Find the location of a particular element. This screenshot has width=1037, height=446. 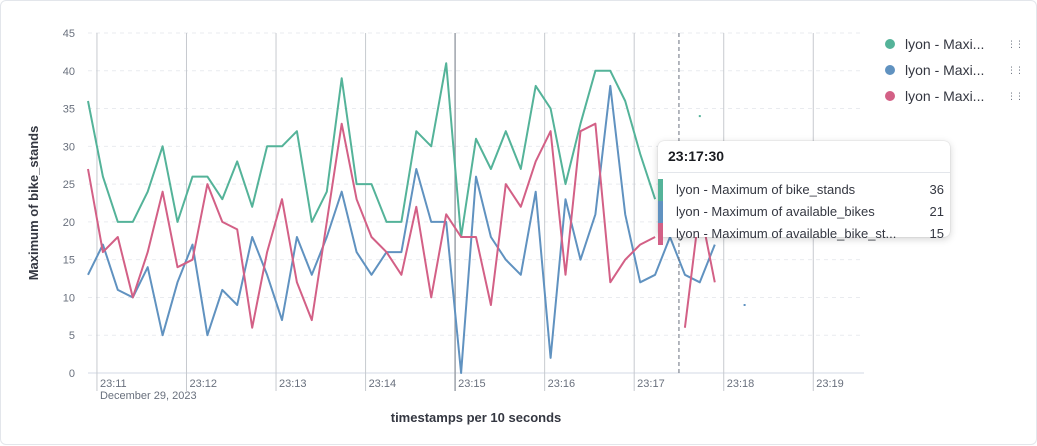

x-tick-label: 23:14 is located at coordinates (383, 384).